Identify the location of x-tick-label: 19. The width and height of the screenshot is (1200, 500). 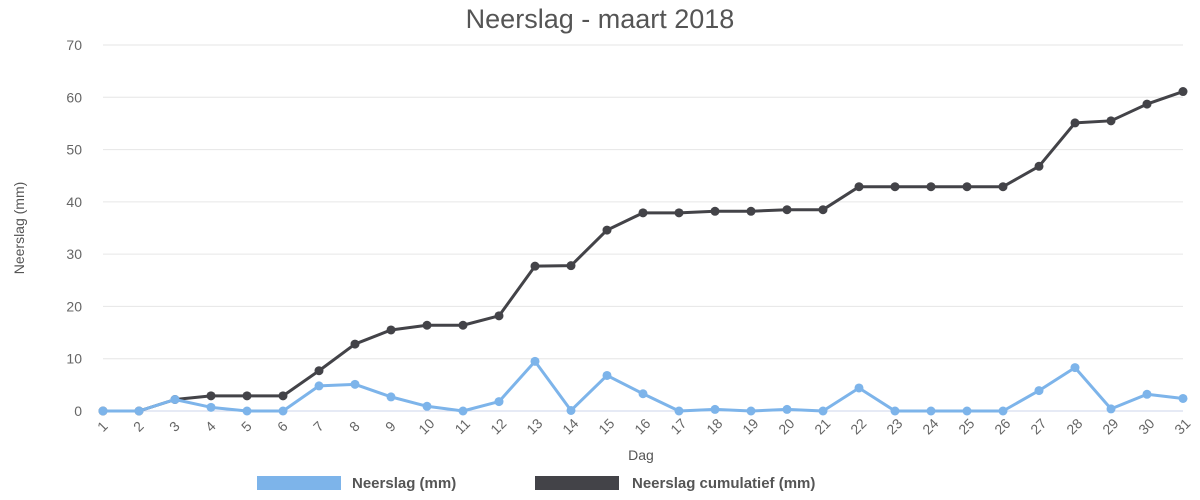
(750, 426).